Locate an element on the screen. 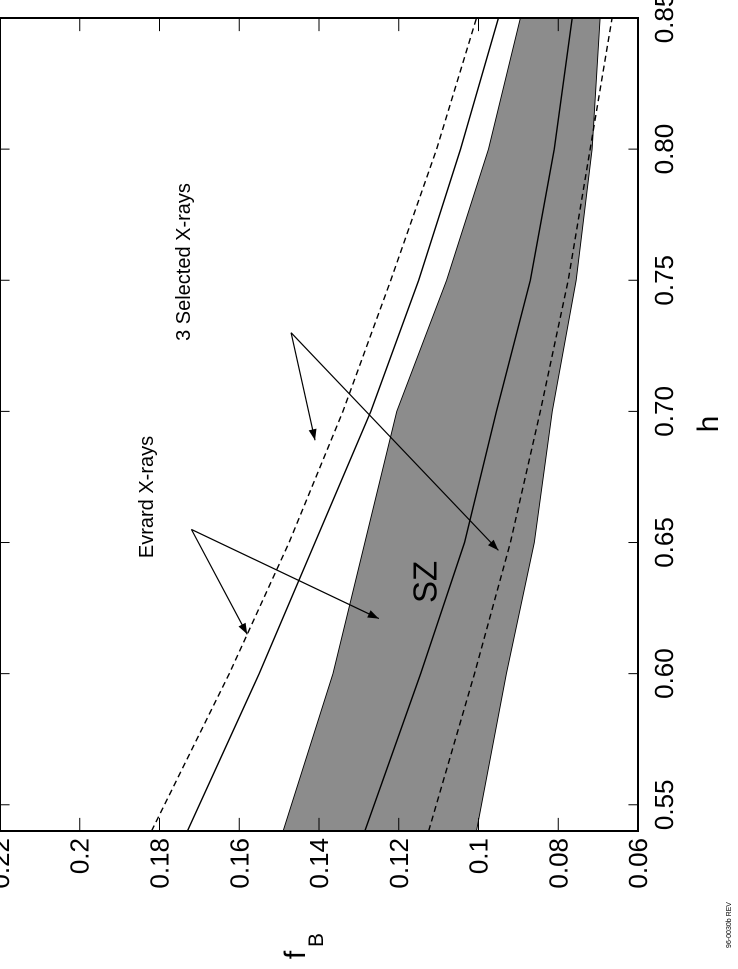 This screenshot has width=738, height=969. x-tick-label: 0.60 is located at coordinates (664, 673).